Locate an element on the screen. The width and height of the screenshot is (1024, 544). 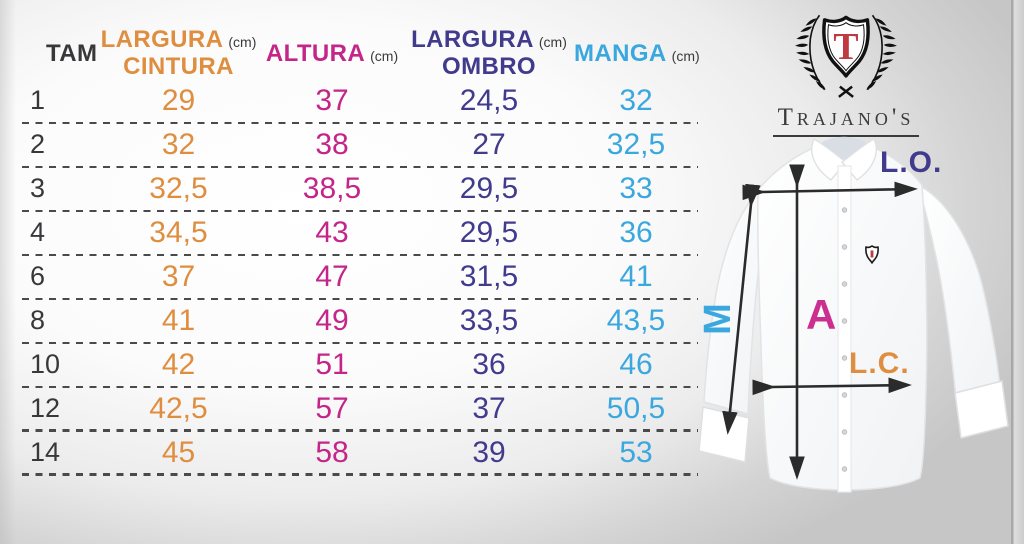
largura-ombro-cell: 37 is located at coordinates (489, 408).